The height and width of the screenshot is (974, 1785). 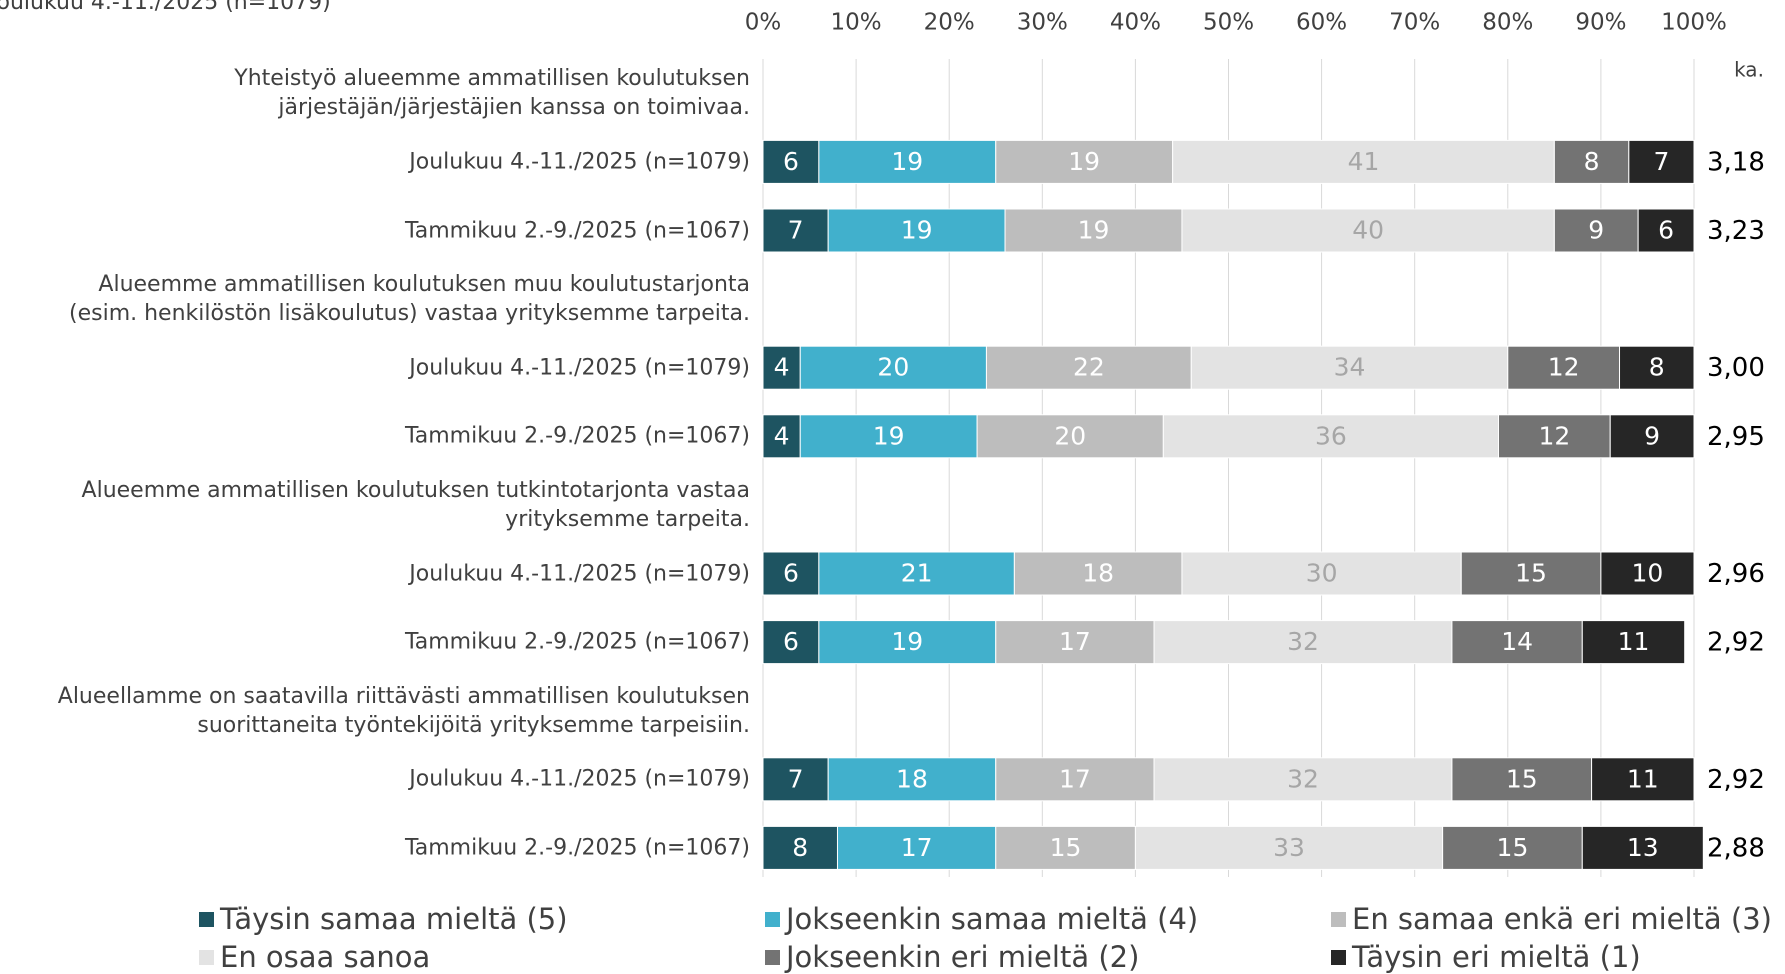 What do you see at coordinates (1736, 437) in the screenshot?
I see `mean-label: 2,95` at bounding box center [1736, 437].